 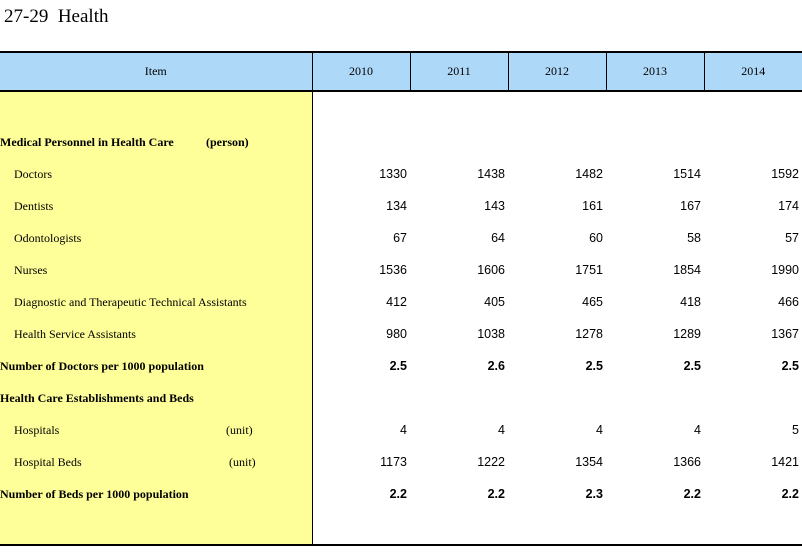 I want to click on value-cell: 466, so click(x=788, y=302).